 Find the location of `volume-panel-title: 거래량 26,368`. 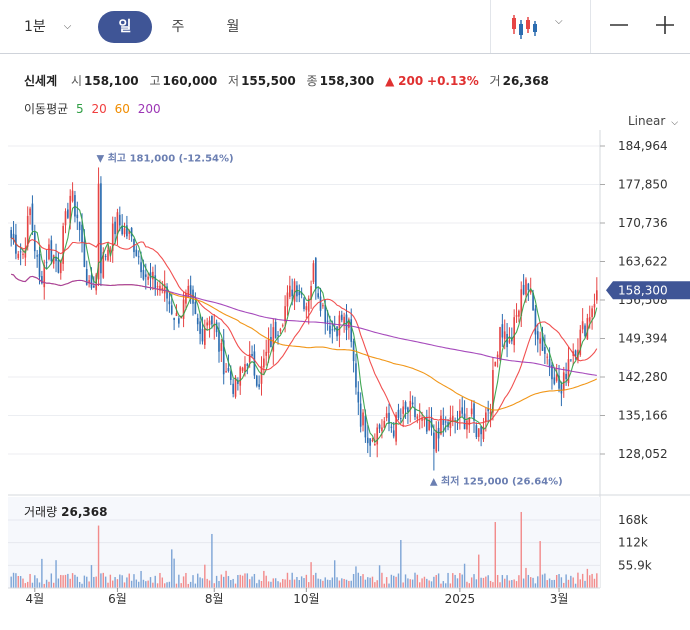

volume-panel-title: 거래량 26,368 is located at coordinates (65, 511).